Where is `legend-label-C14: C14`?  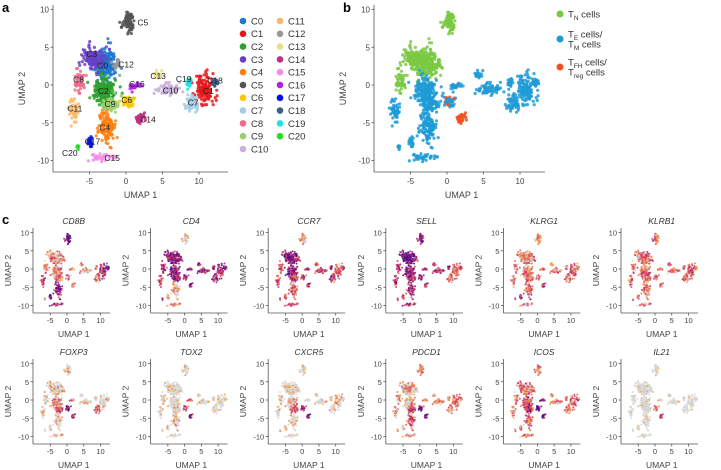
legend-label-C14: C14 is located at coordinates (296, 60).